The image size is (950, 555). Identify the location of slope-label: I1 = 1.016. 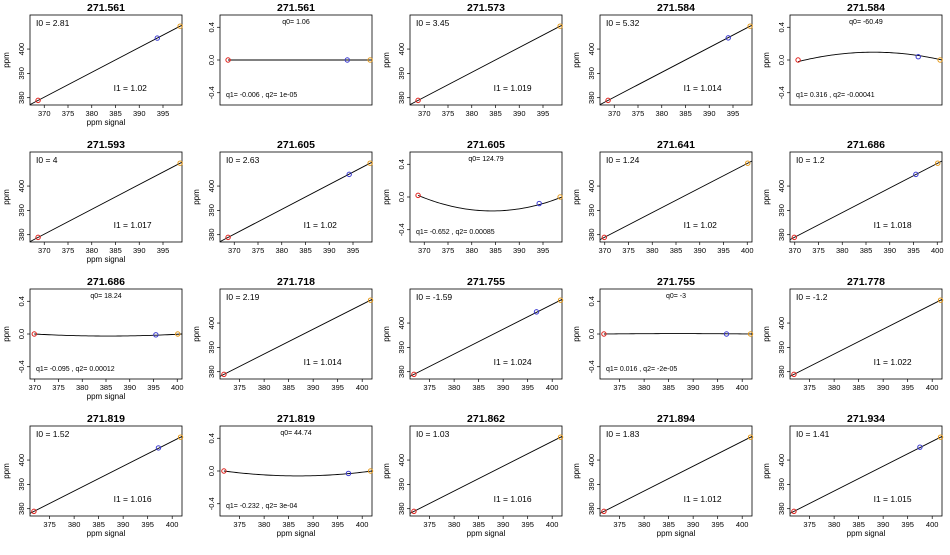
(513, 499).